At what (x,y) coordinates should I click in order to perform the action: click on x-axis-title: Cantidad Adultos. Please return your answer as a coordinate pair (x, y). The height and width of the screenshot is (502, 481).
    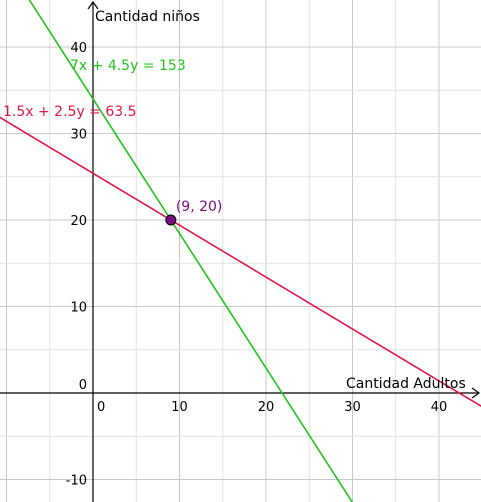
    Looking at the image, I should click on (406, 384).